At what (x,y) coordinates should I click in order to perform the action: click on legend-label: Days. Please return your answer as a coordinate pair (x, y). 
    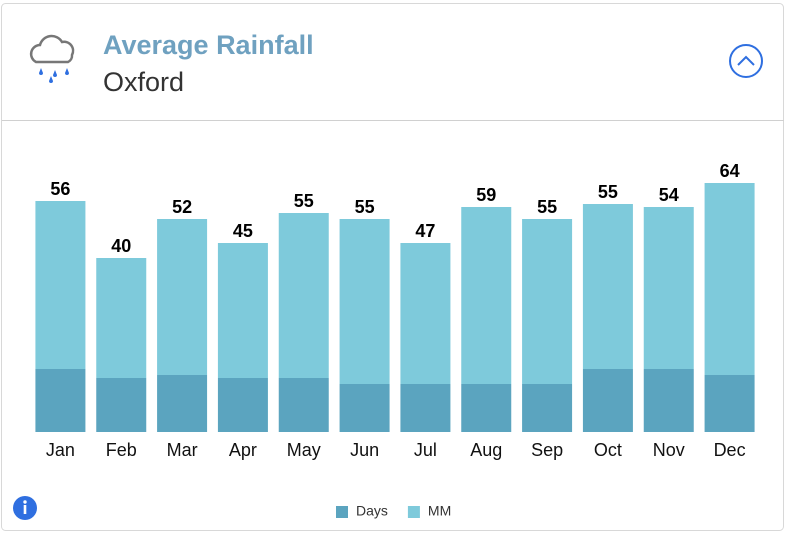
    Looking at the image, I should click on (372, 511).